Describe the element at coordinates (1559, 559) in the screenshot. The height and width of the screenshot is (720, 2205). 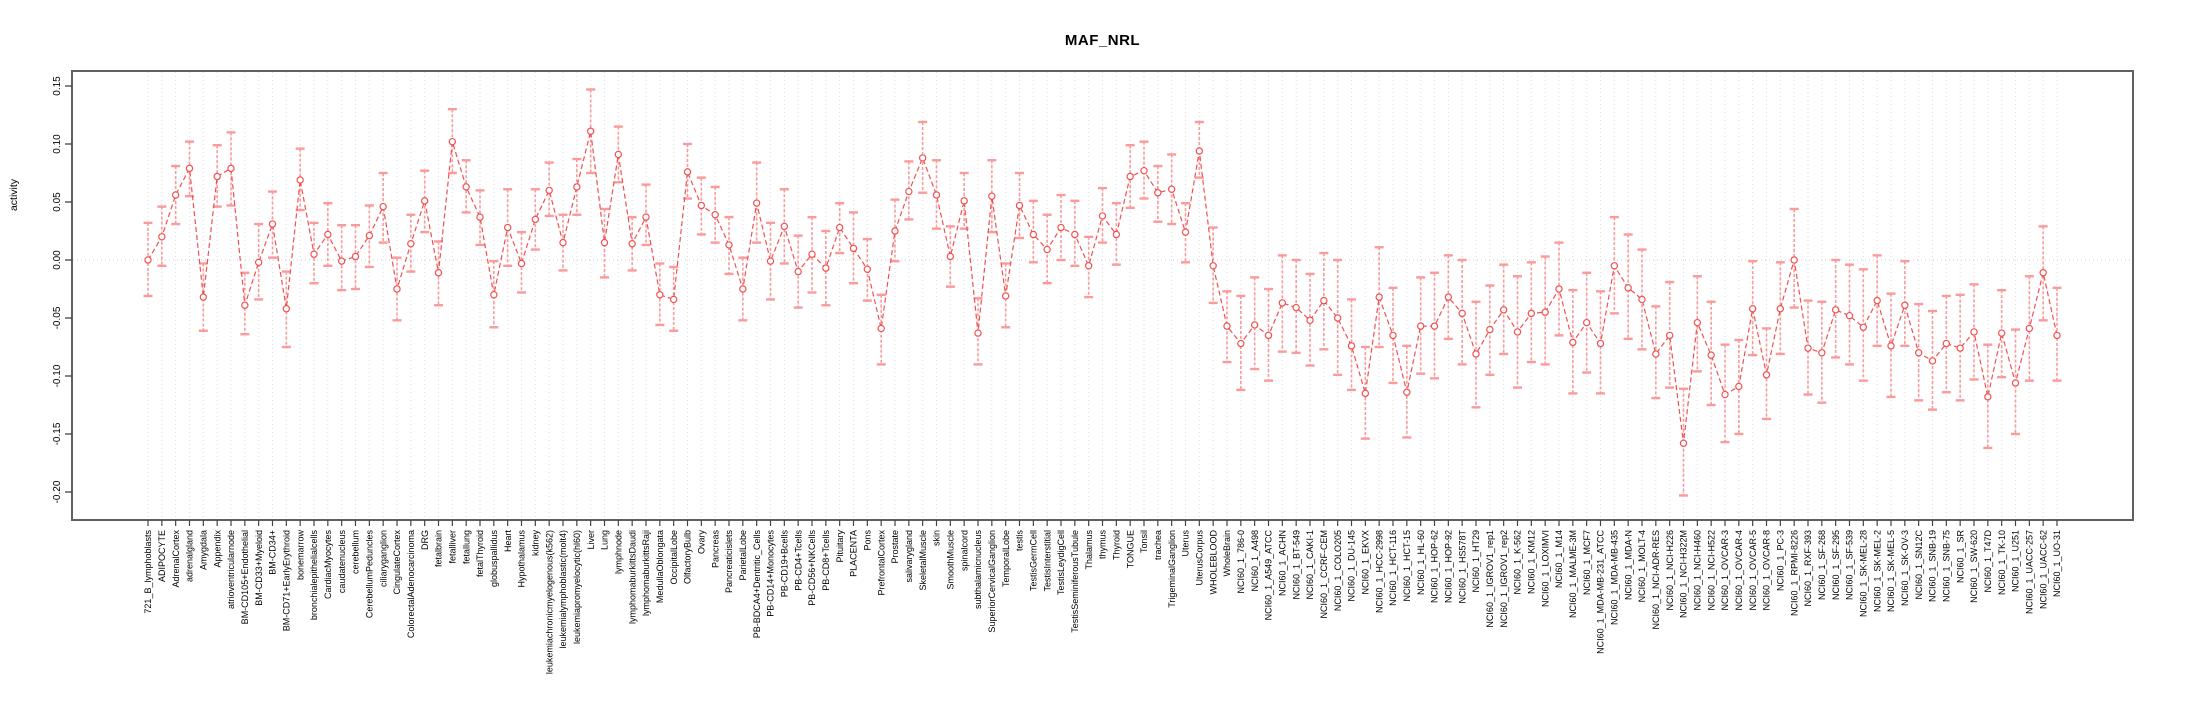
I see `x-tick-label: NCI60_1_M14` at that location.